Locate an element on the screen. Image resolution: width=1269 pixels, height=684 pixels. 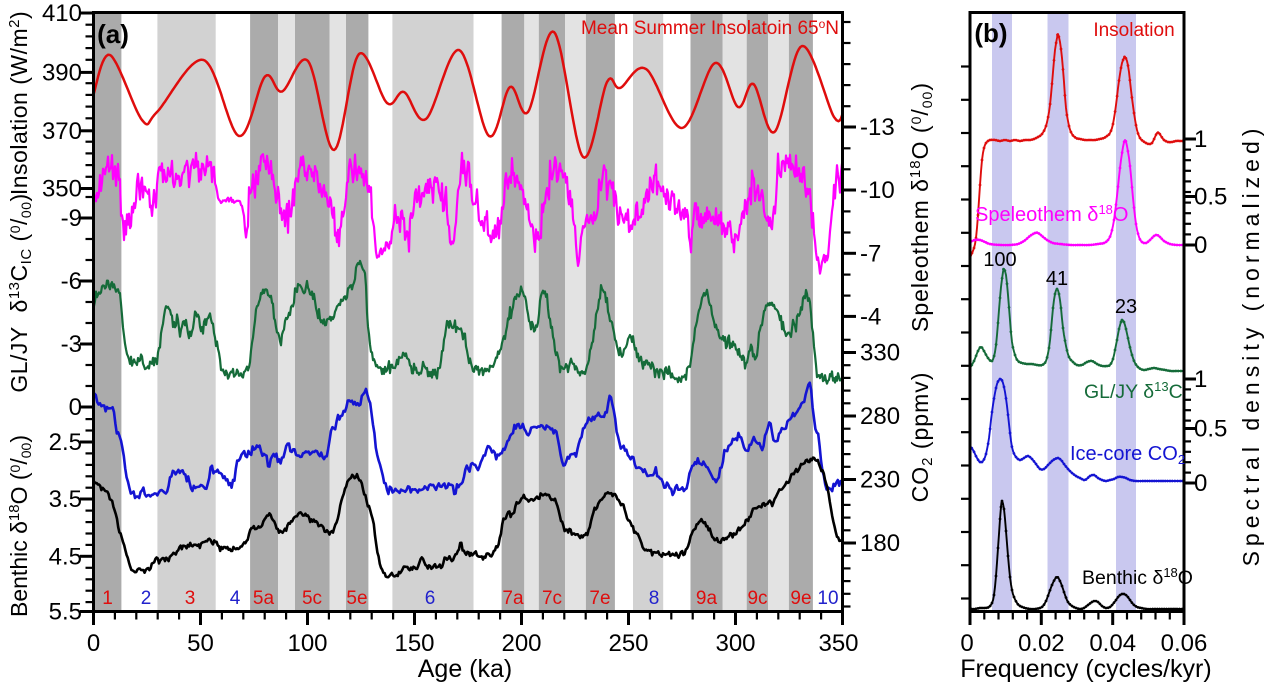
svg-text: Spectral density (normalized) is located at coordinates (1251, 345).